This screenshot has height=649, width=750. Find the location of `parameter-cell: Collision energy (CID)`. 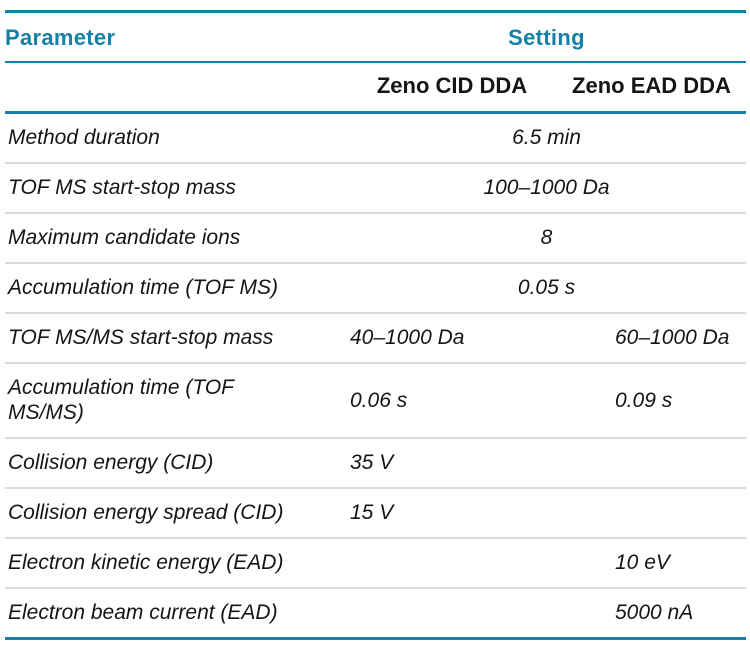

parameter-cell: Collision energy (CID) is located at coordinates (176, 463).